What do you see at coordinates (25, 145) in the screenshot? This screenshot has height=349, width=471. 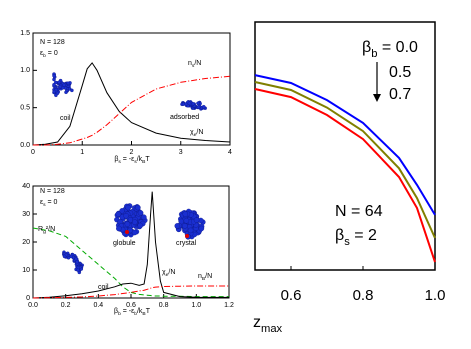 I see `y-tick-label: 0.0` at bounding box center [25, 145].